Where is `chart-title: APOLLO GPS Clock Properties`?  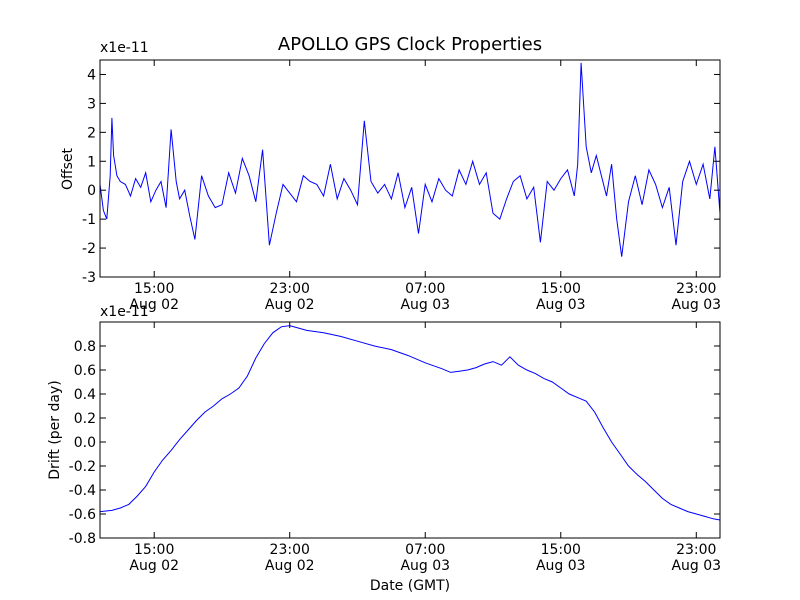
chart-title: APOLLO GPS Clock Properties is located at coordinates (410, 44).